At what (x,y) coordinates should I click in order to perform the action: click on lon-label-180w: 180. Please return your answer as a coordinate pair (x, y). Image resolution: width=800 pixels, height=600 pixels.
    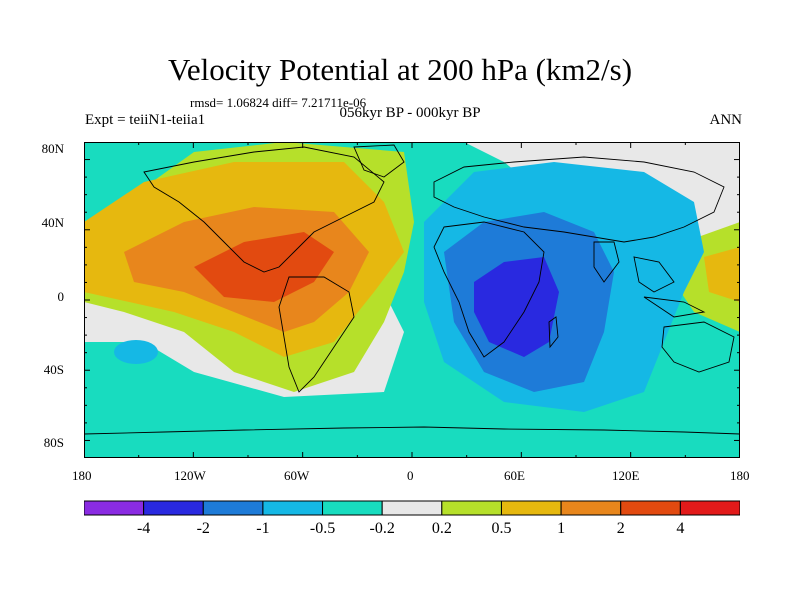
    Looking at the image, I should click on (82, 475).